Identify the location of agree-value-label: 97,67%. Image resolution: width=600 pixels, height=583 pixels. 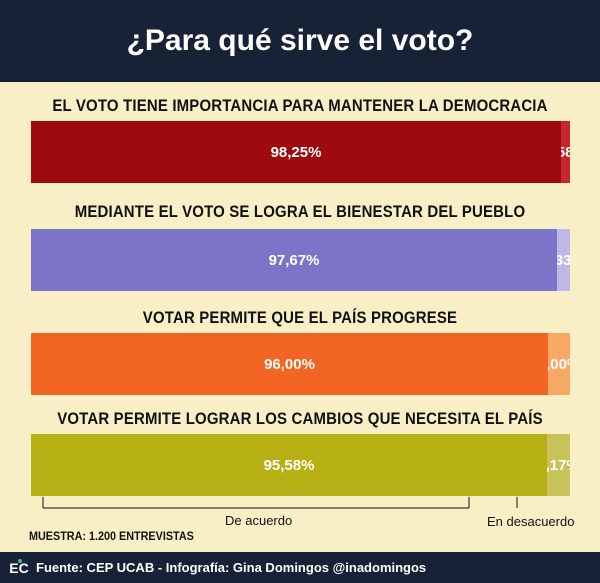
(294, 260).